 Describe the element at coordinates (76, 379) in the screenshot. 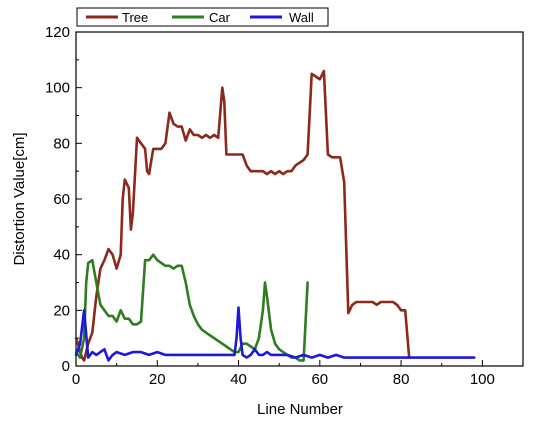

I see `x-tick-label: 0` at that location.